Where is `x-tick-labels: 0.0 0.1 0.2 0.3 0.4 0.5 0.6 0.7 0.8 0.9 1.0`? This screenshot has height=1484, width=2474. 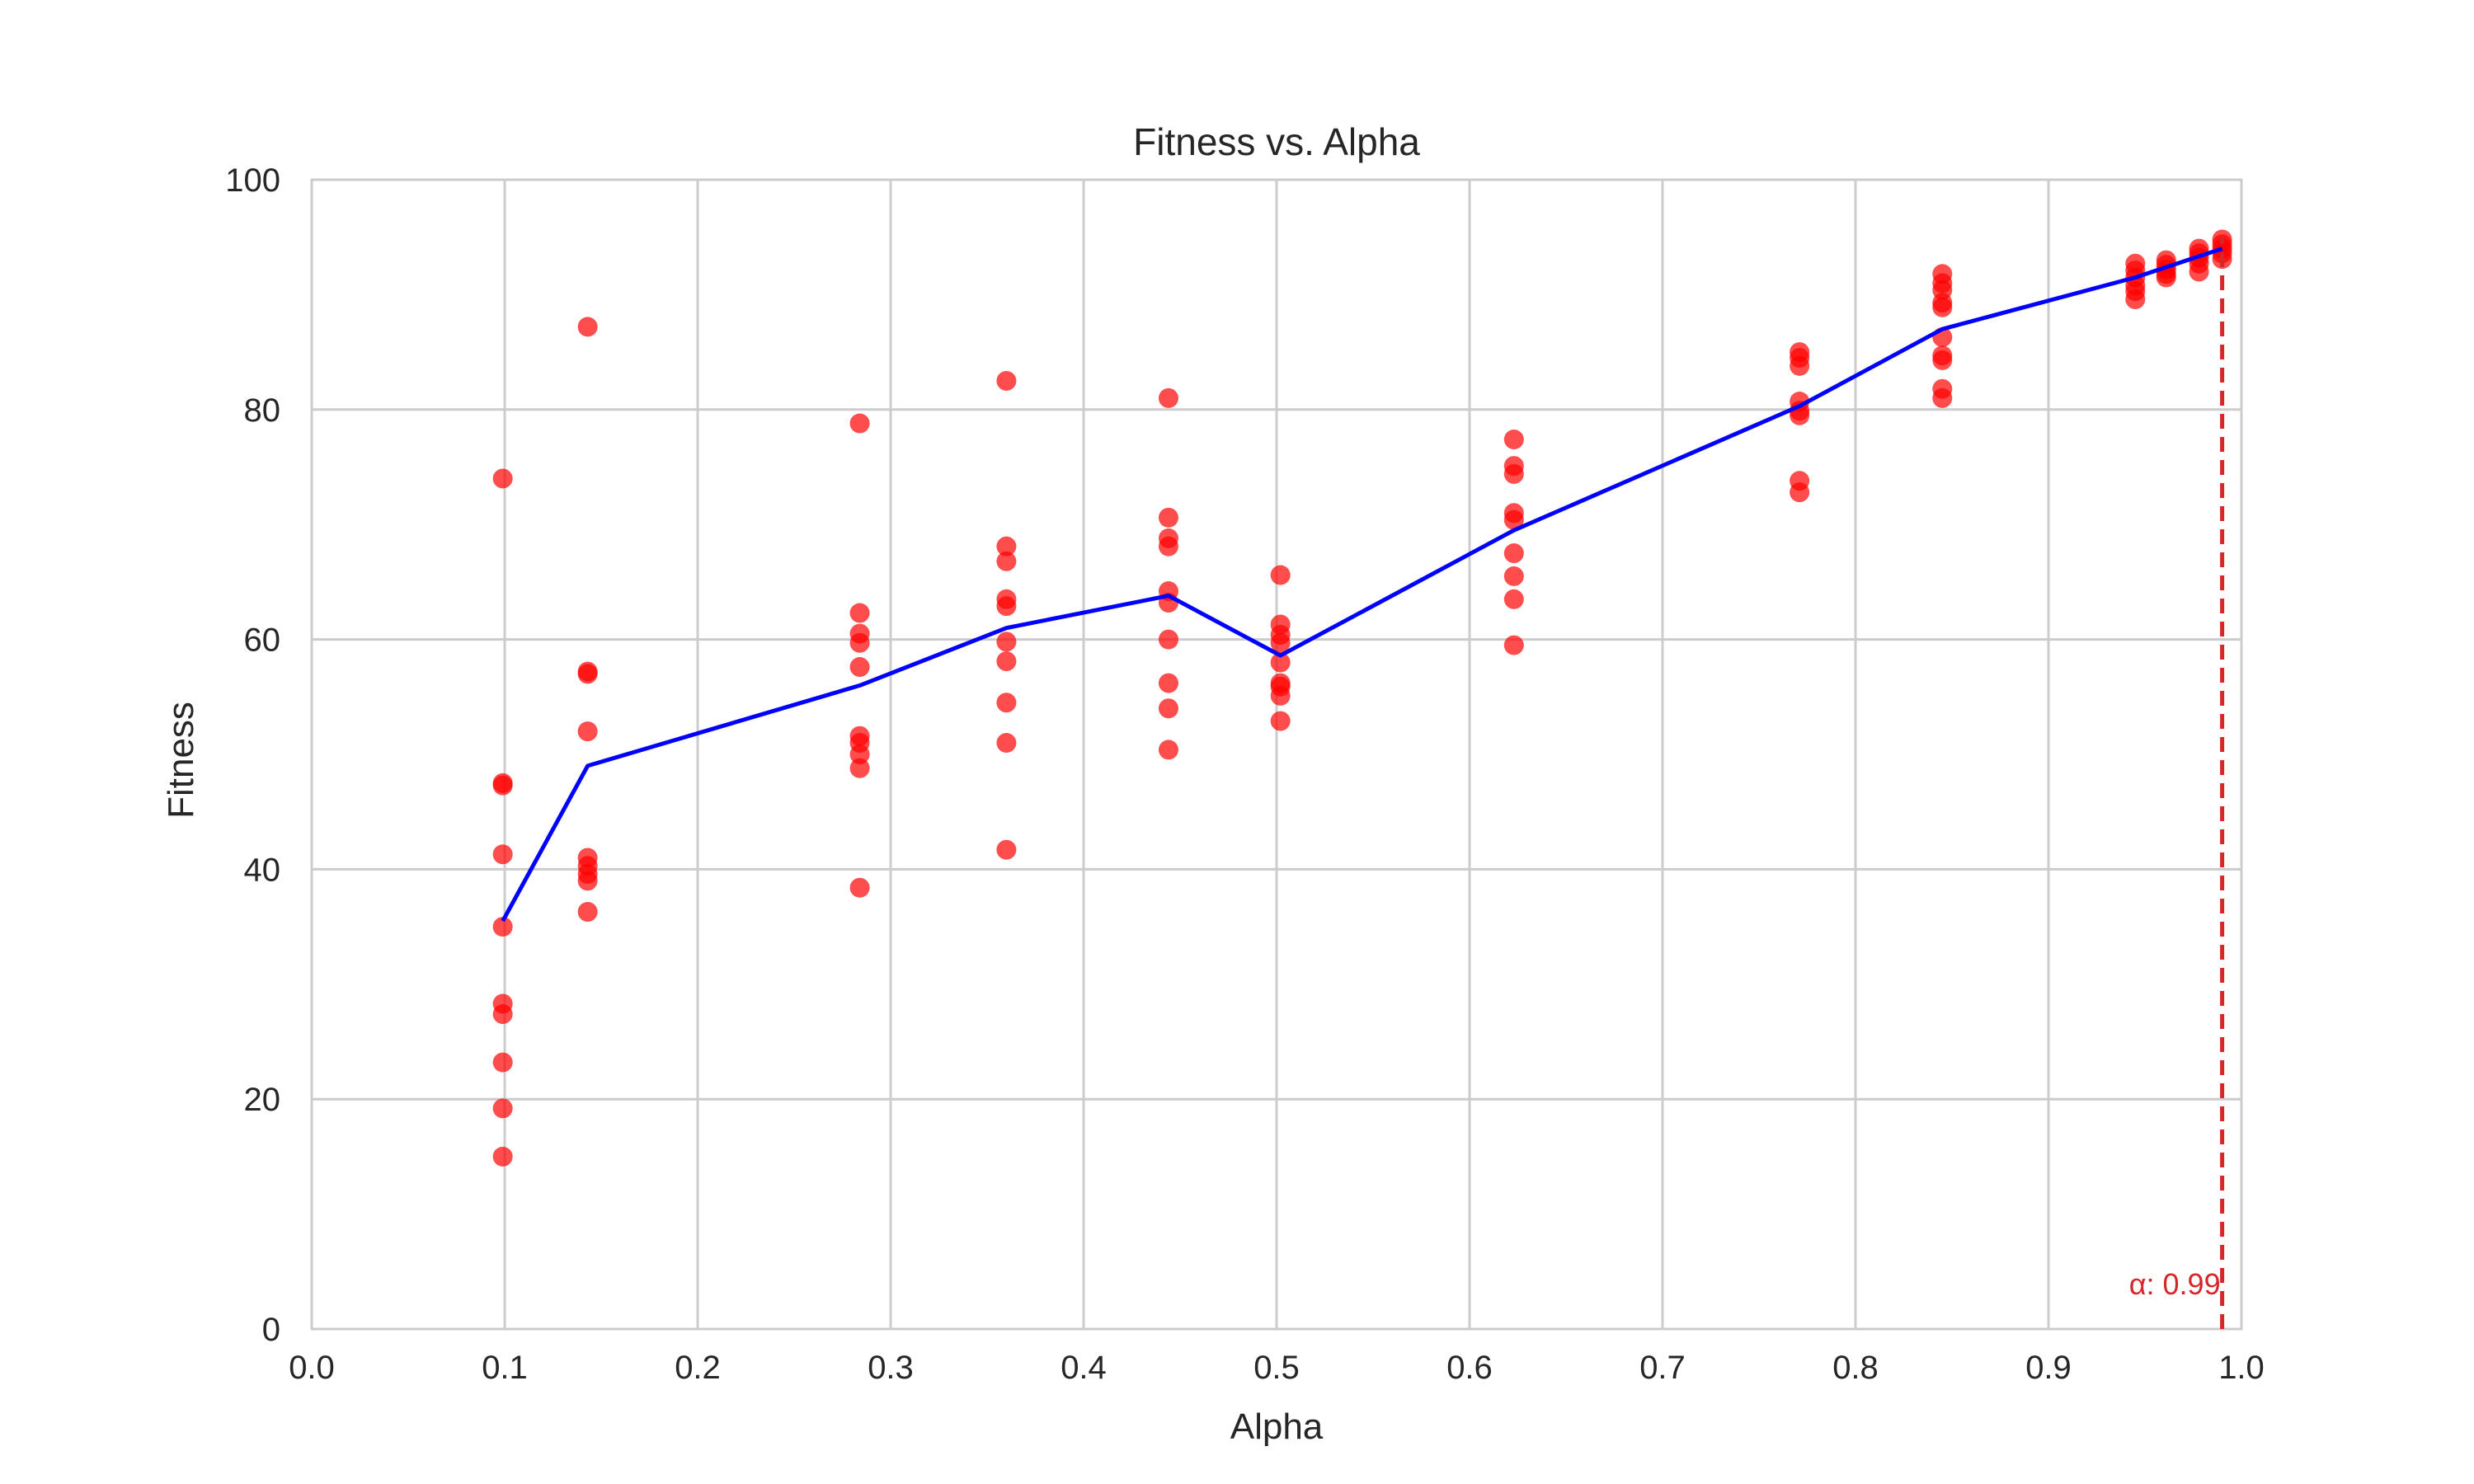
x-tick-labels: 0.0 0.1 0.2 0.3 0.4 0.5 0.6 0.7 0.8 0.9 1.0 is located at coordinates (1277, 1368).